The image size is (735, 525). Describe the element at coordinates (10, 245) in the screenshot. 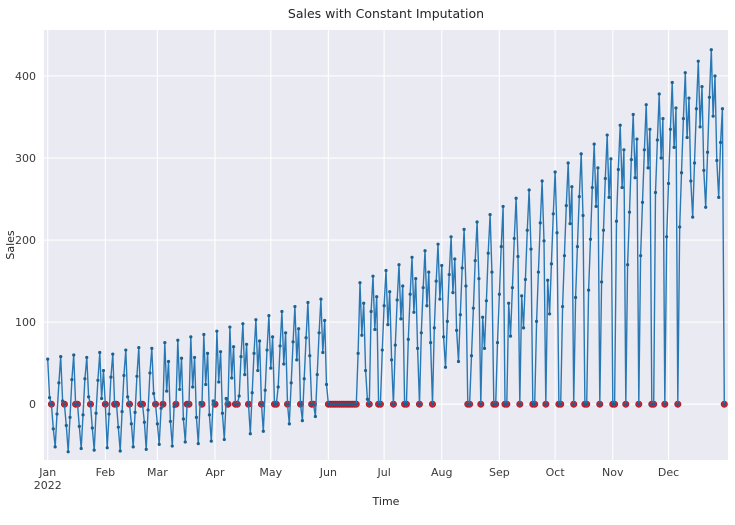

I see `y-axis-label: Sales` at that location.